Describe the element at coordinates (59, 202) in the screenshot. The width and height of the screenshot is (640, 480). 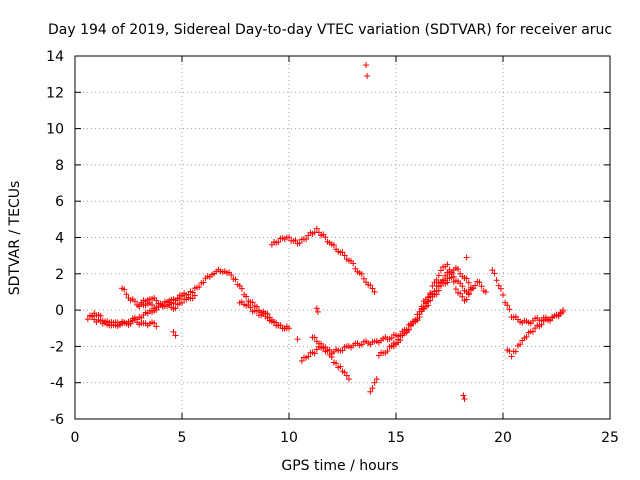
I see `y-tick-label: 6` at that location.